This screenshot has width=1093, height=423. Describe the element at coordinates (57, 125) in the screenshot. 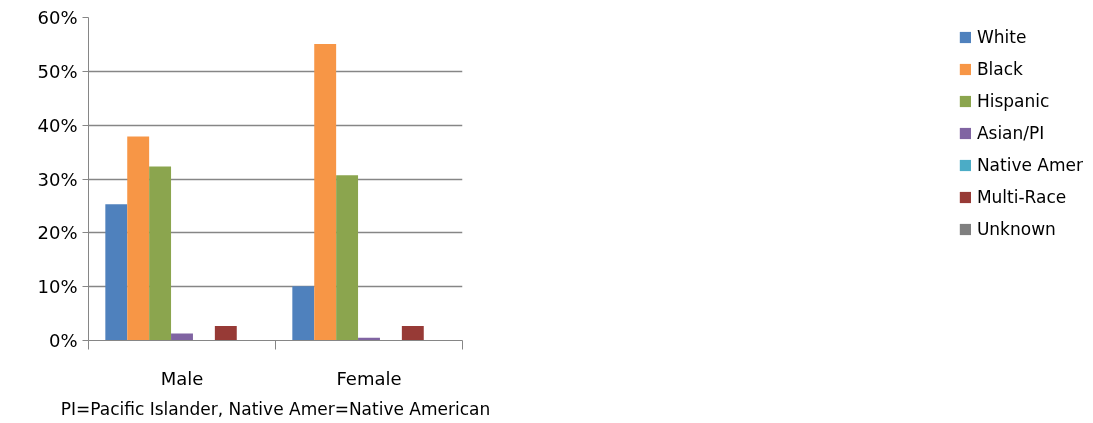

I see `y-tick-label: 40%` at that location.